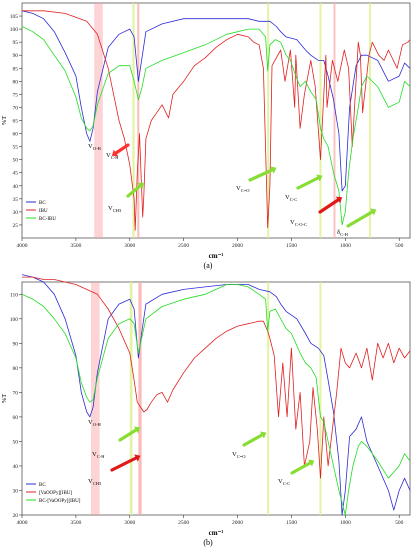 The width and height of the screenshot is (416, 550). Describe the element at coordinates (95, 482) in the screenshot. I see `annotation-label: VCH3` at that location.